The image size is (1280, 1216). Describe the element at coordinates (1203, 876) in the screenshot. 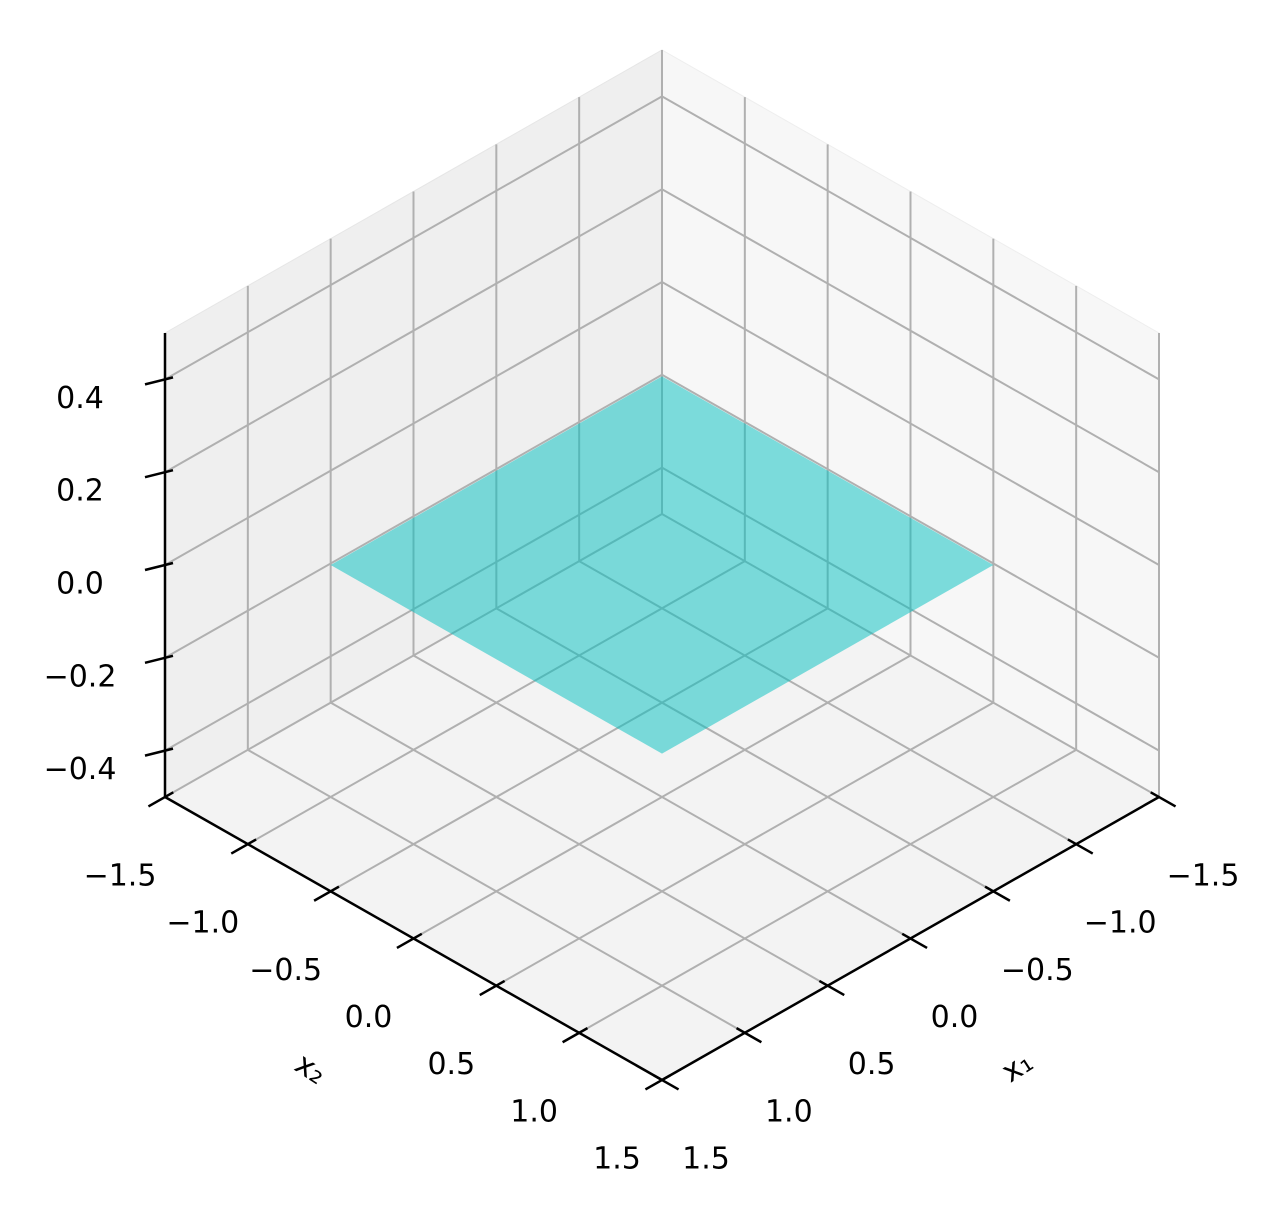

I see `x-tick-label: −1.5` at that location.